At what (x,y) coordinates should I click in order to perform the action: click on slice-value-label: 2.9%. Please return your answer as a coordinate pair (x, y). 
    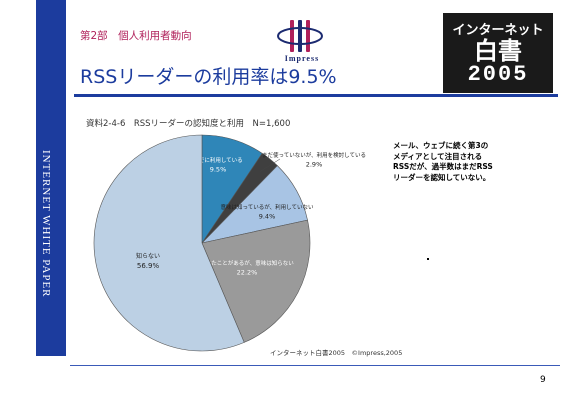
    Looking at the image, I should click on (314, 165).